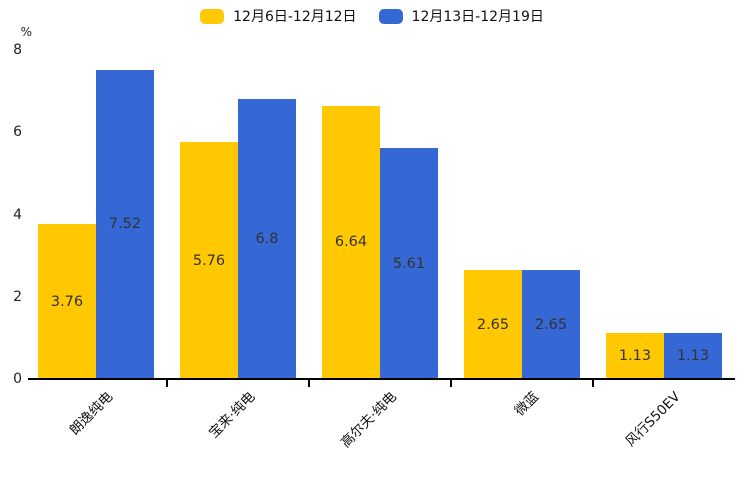 This screenshot has height=496, width=744. I want to click on bar-value-label: 6.8, so click(267, 239).